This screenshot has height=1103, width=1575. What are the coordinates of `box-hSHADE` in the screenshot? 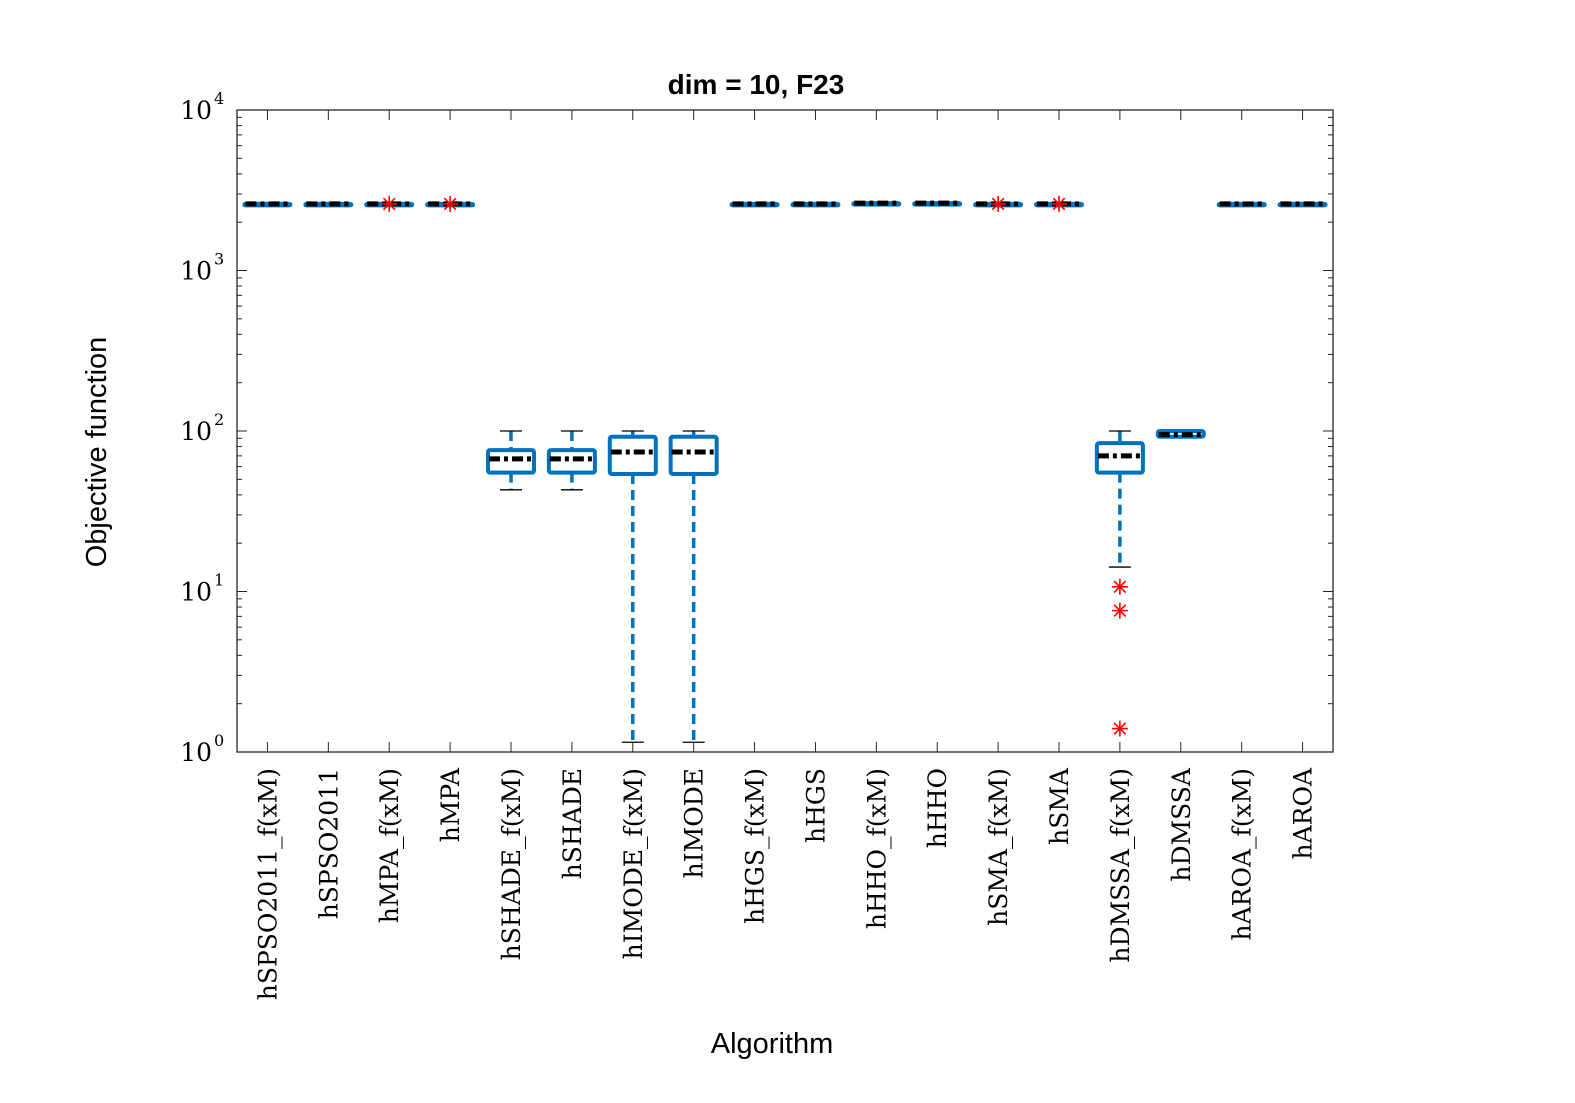 It's located at (571, 460).